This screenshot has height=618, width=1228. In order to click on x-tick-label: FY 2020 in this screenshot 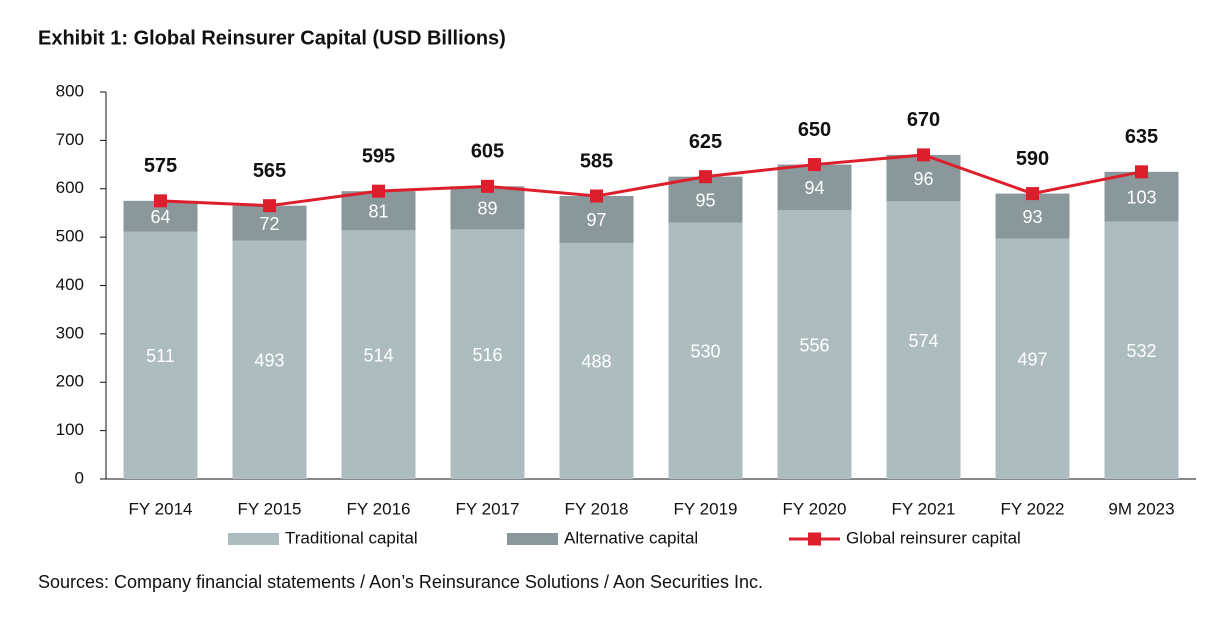, I will do `click(815, 508)`.